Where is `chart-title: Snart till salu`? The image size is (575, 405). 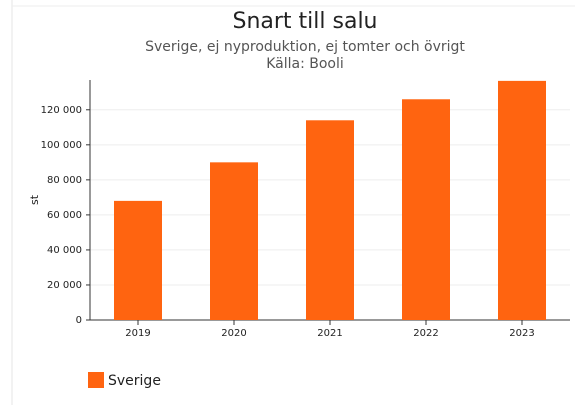 chart-title: Snart till salu is located at coordinates (304, 21).